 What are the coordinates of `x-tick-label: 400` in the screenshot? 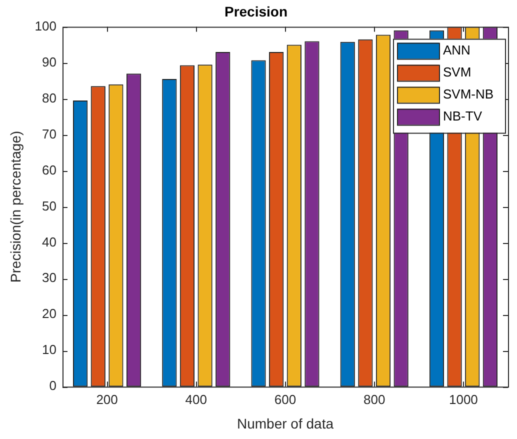 It's located at (196, 399).